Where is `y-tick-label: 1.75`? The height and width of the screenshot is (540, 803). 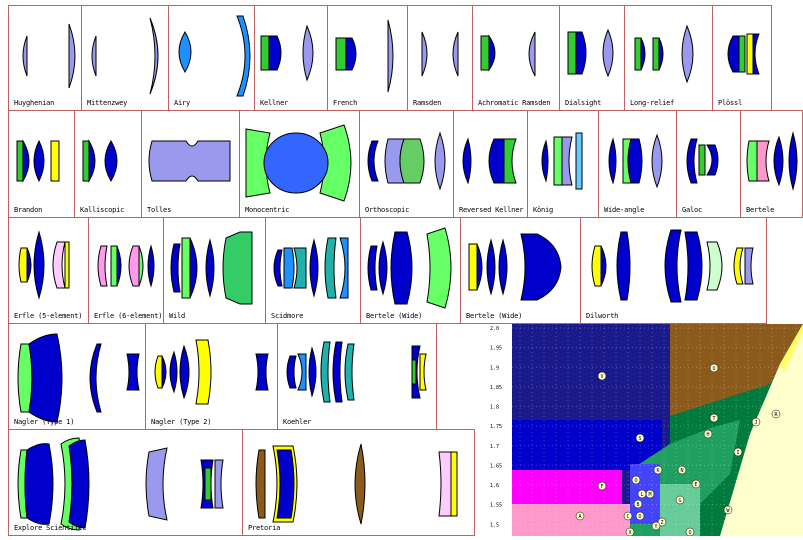
y-tick-label: 1.75 is located at coordinates (496, 427).